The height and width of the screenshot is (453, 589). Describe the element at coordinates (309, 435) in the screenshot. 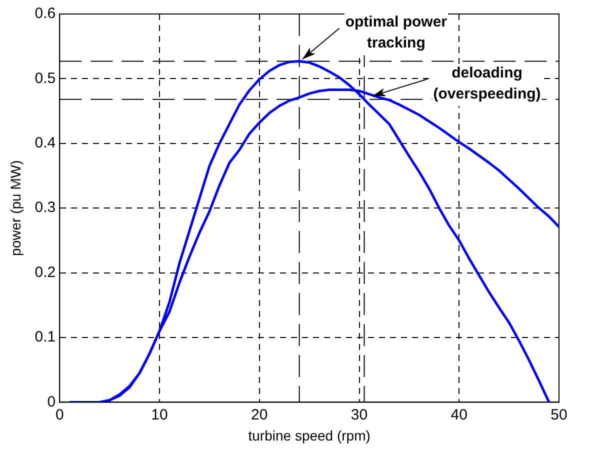

I see `x-axis-title: turbine speed (rpm)` at that location.